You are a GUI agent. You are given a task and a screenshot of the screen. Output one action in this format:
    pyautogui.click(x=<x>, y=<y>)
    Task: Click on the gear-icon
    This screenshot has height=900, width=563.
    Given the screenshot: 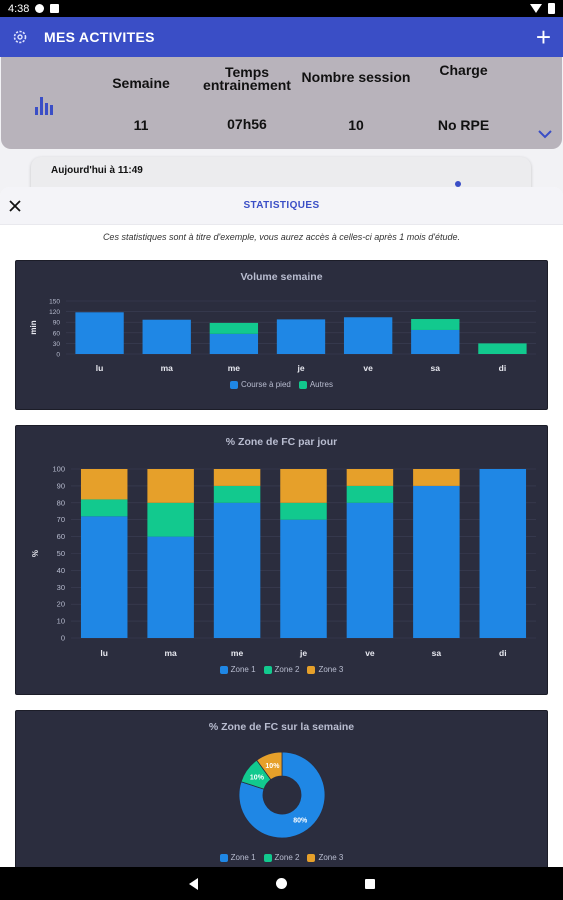 What is the action you would take?
    pyautogui.click(x=20, y=37)
    